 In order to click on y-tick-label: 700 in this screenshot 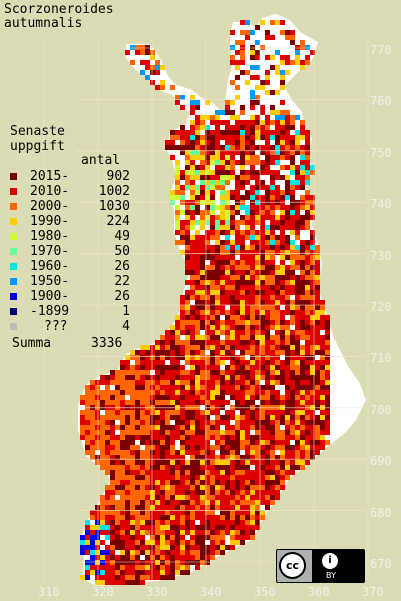, I will do `click(381, 409)`.